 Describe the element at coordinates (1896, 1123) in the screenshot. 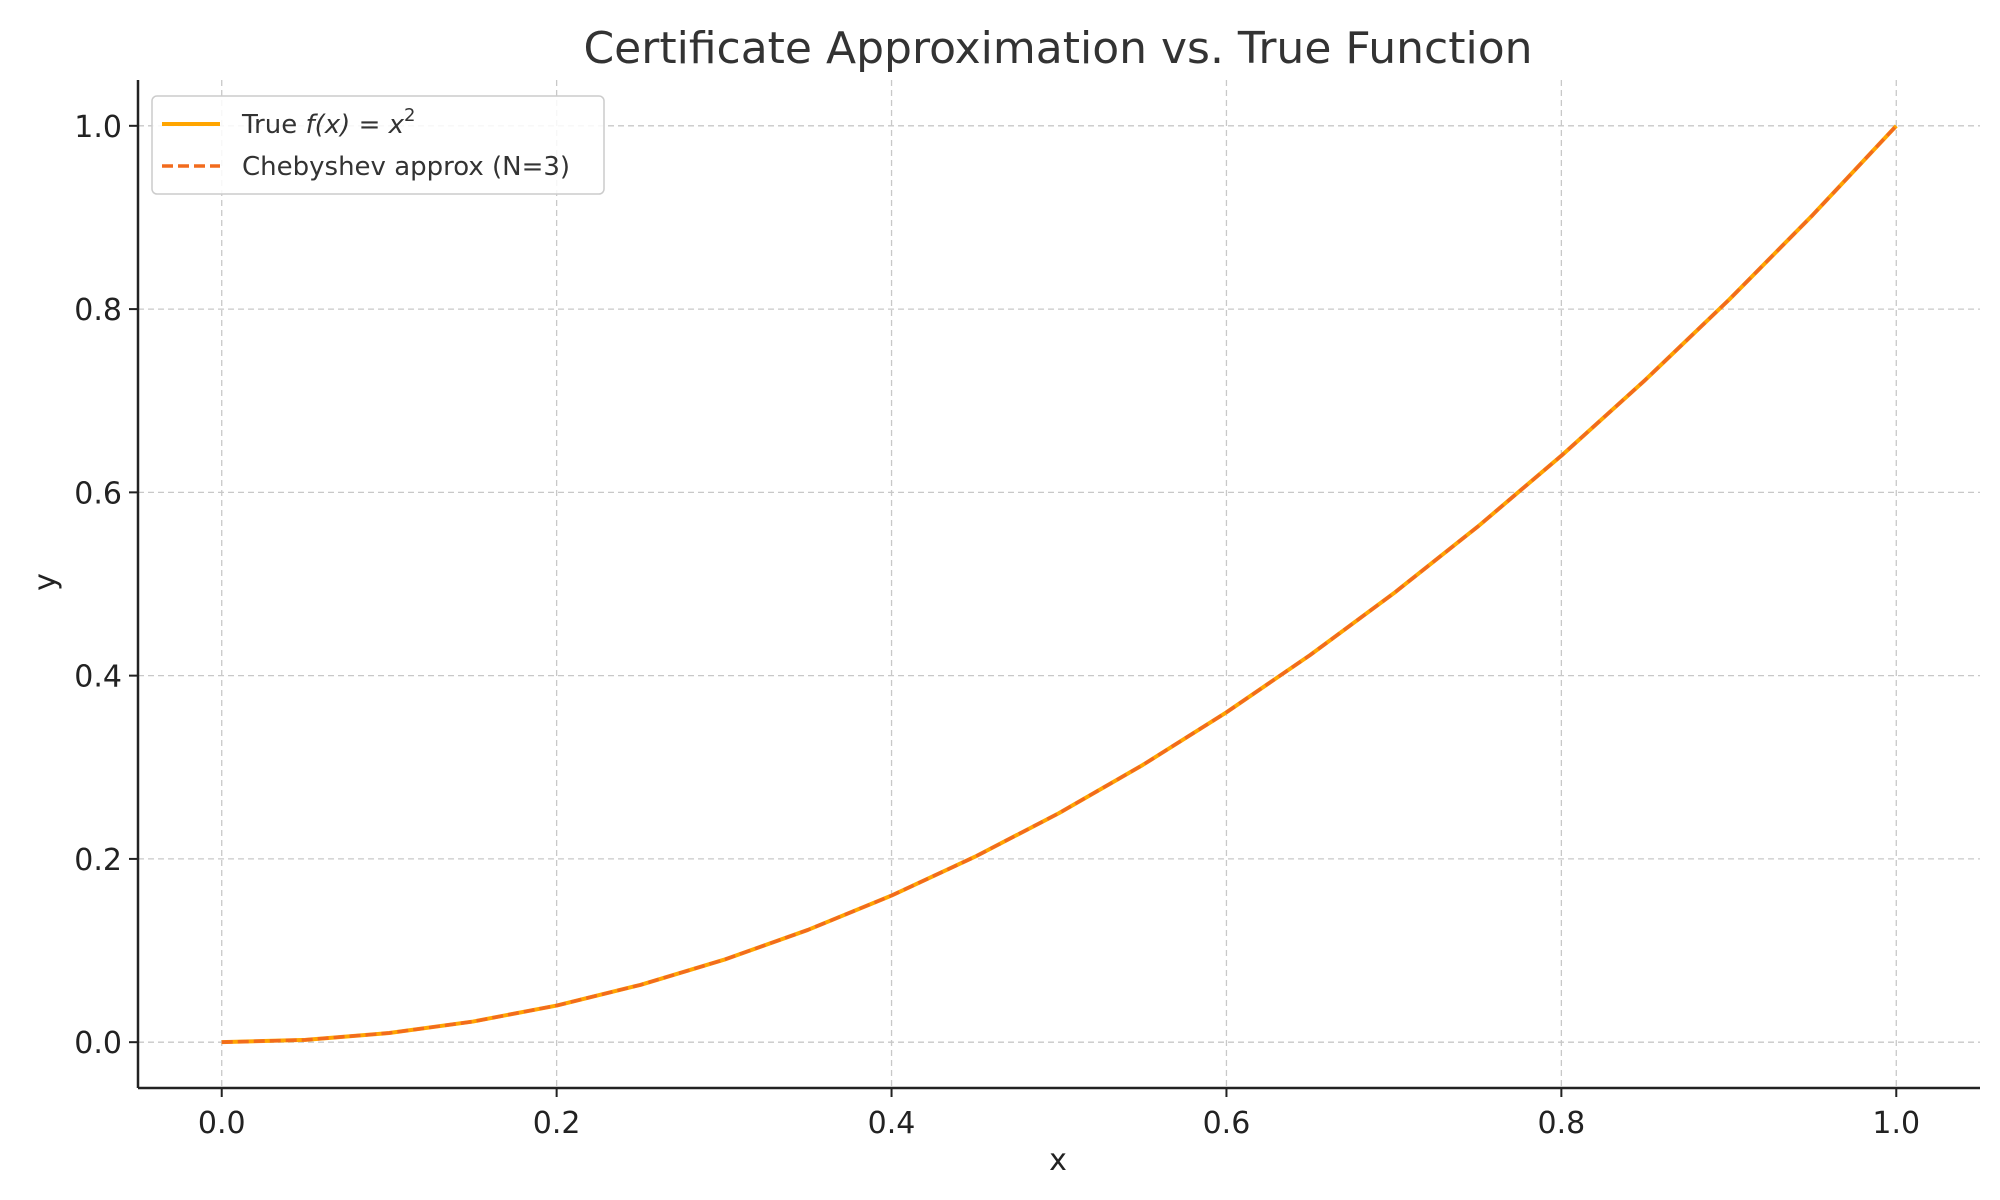

I see `x-tick-label: 1.0` at that location.